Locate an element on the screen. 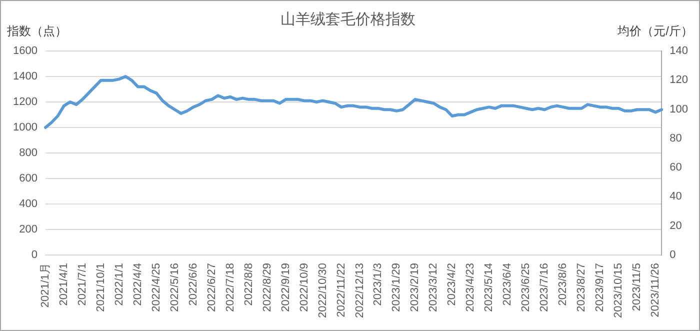  x-tick-label: 2022/12/13 is located at coordinates (360, 290).